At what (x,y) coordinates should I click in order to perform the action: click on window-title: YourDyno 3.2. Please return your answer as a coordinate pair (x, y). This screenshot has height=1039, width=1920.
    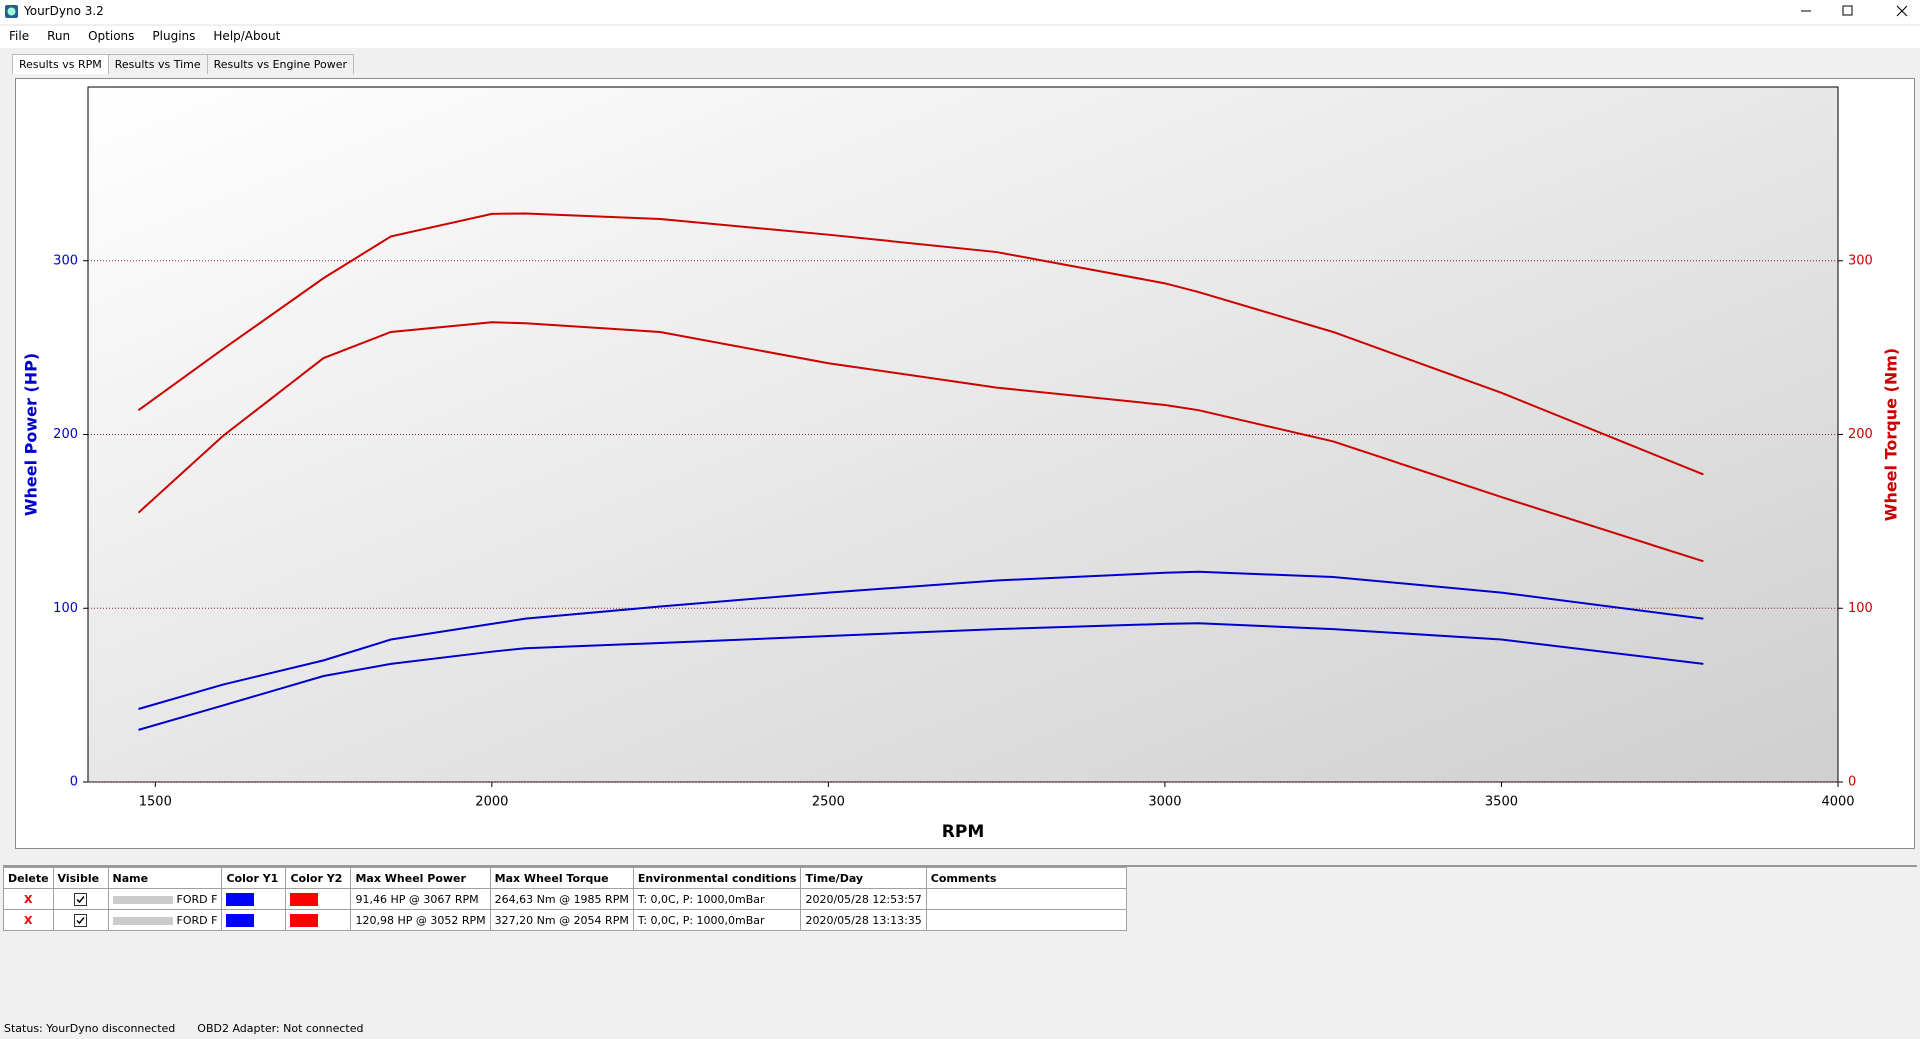
    Looking at the image, I should click on (64, 11).